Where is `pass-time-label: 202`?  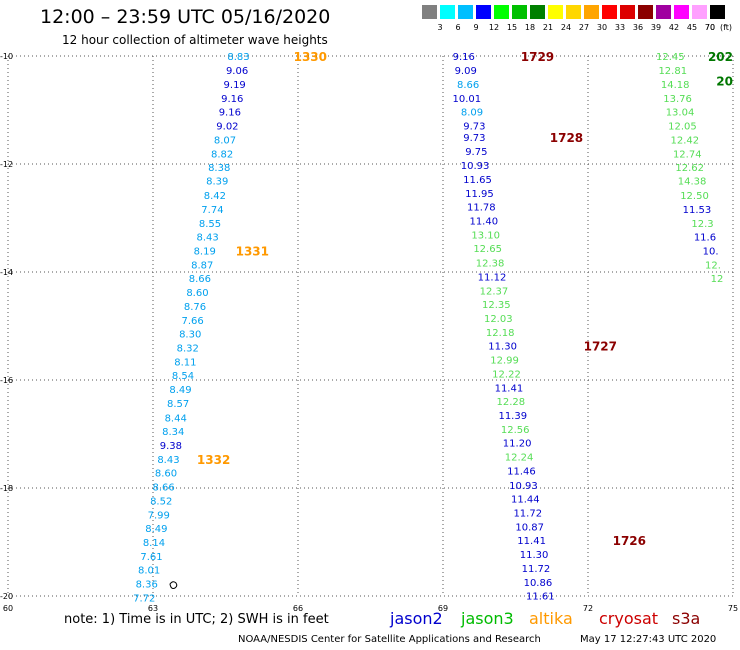
pass-time-label: 202 is located at coordinates (720, 57).